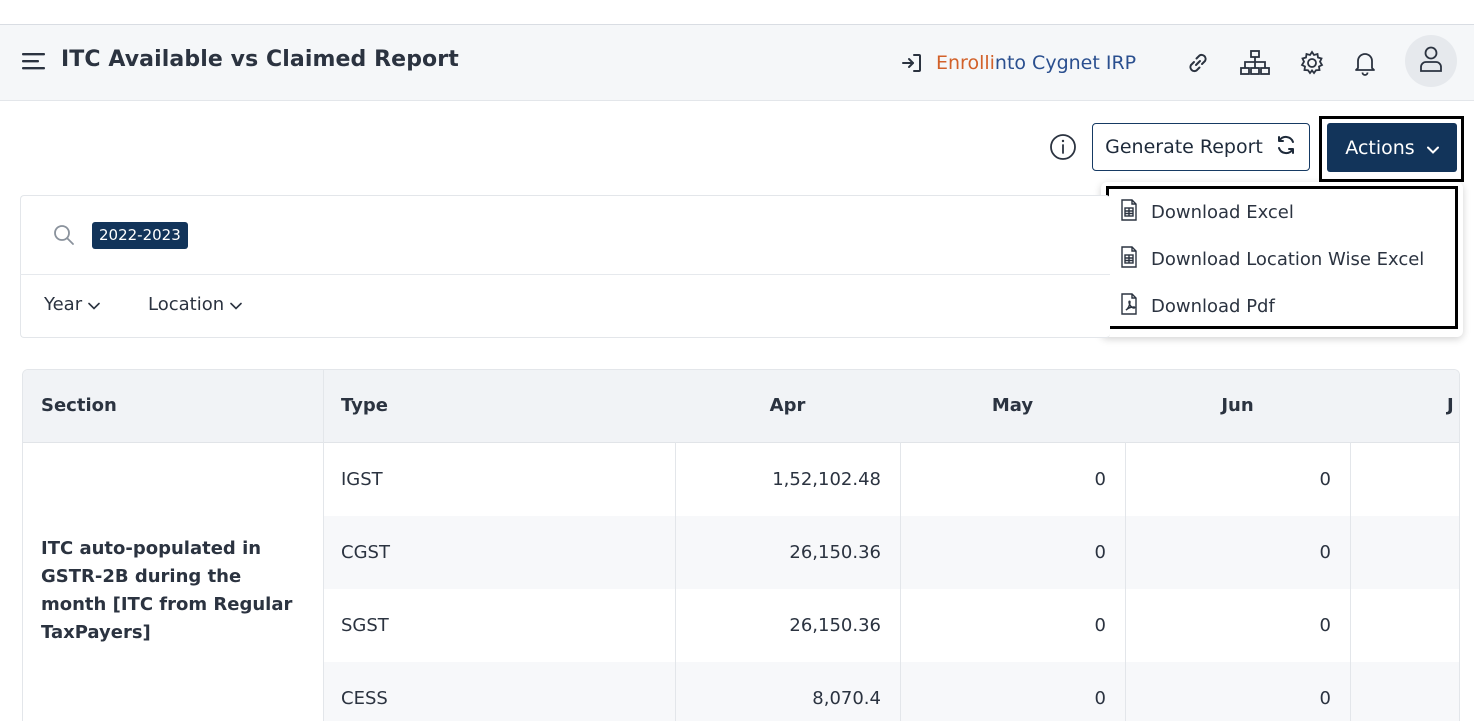 The height and width of the screenshot is (721, 1474). I want to click on actions-button: Actions, so click(1392, 147).